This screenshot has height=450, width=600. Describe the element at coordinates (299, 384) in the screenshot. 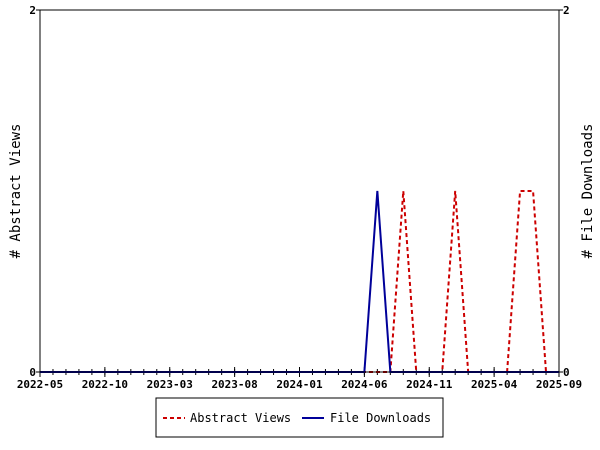

I see `x-tick-label: 2024-01` at that location.